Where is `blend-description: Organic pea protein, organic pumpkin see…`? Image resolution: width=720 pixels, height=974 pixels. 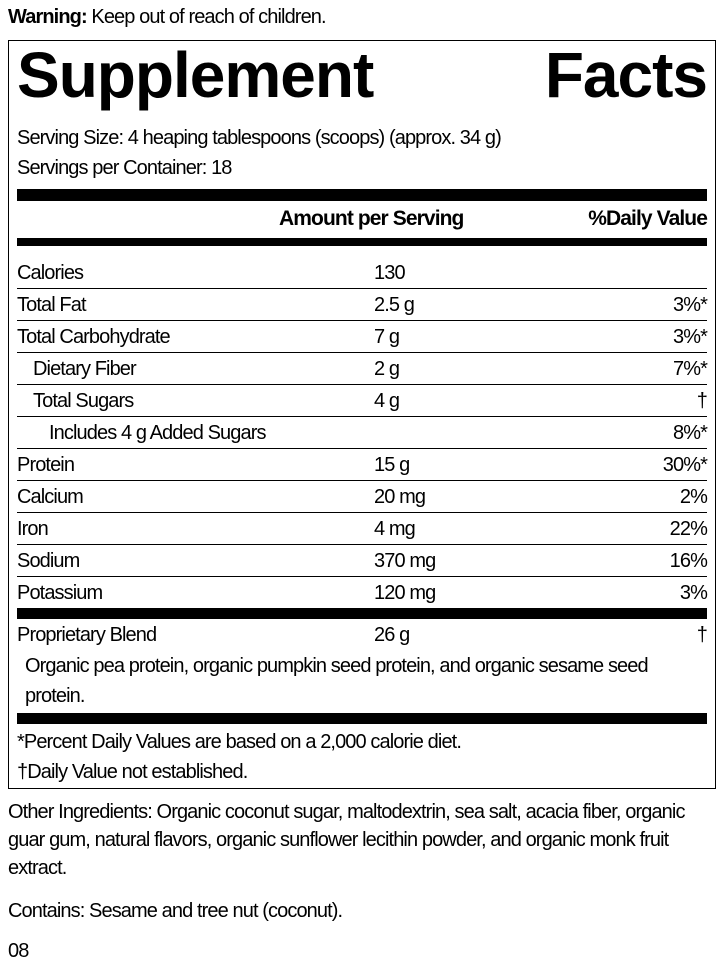
blend-description: Organic pea protein, organic pumpkin see… is located at coordinates (337, 681).